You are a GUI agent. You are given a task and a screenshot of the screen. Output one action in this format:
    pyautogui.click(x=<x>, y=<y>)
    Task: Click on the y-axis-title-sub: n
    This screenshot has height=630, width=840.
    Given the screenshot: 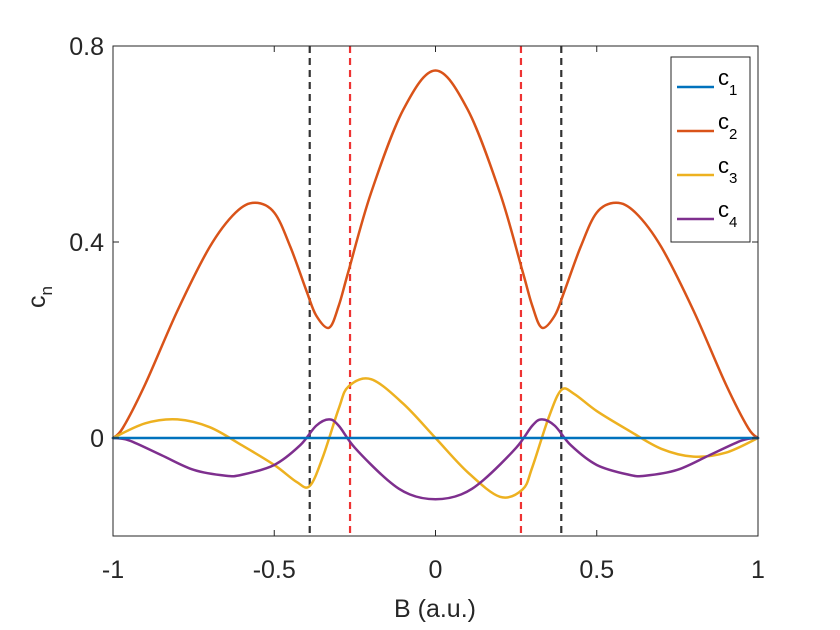 What is the action you would take?
    pyautogui.click(x=46, y=290)
    